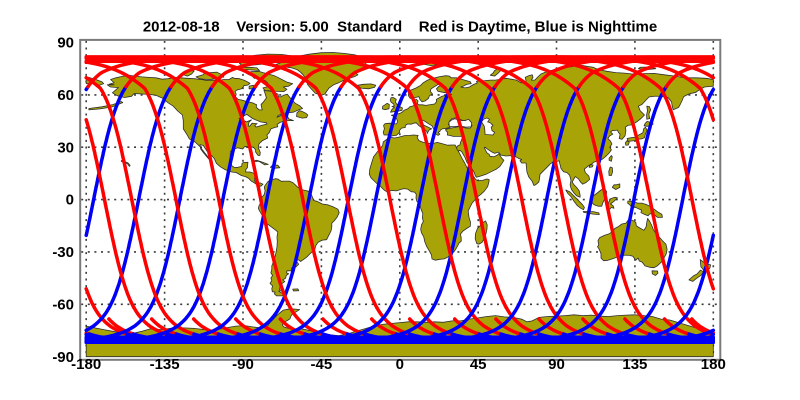 This screenshot has width=800, height=400. I want to click on svg-text: -135, so click(165, 364).